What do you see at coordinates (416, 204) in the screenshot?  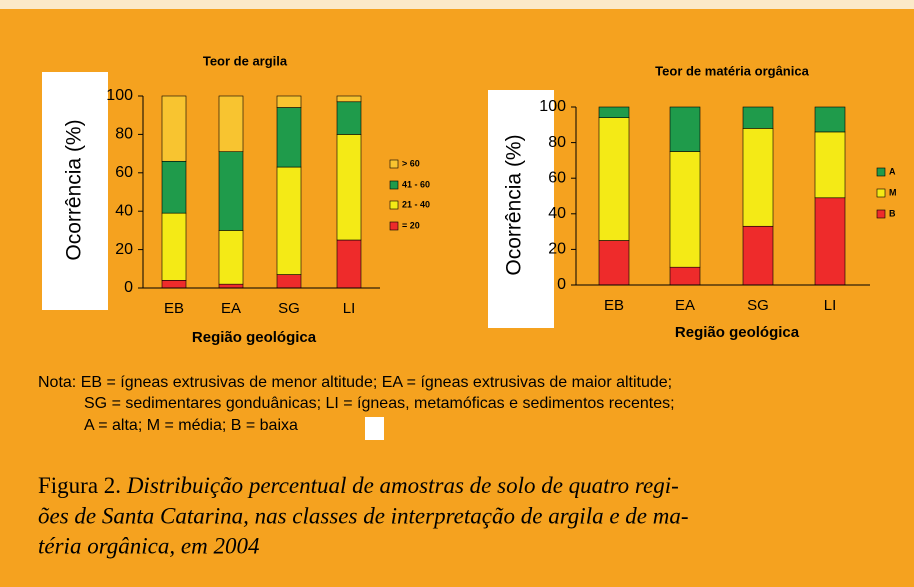 I see `legend-label: 21 - 40` at bounding box center [416, 204].